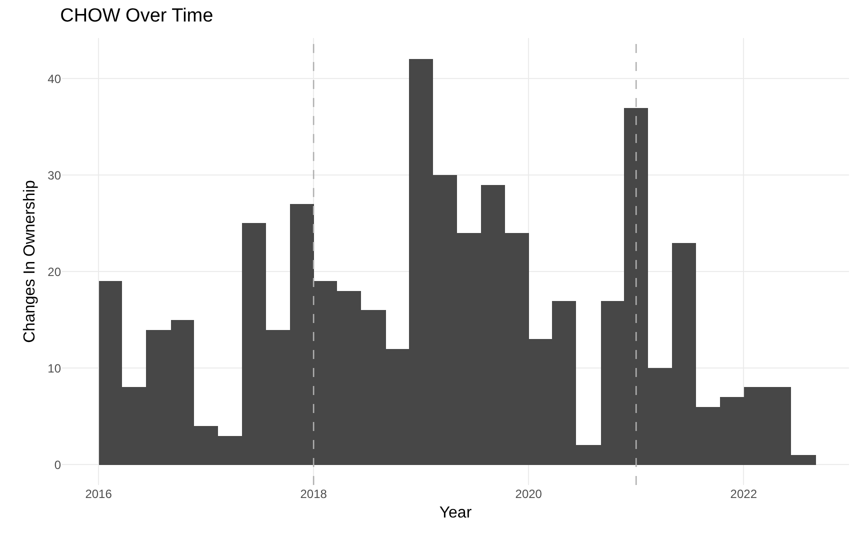  Describe the element at coordinates (528, 494) in the screenshot. I see `x-tick-label: 2020` at that location.